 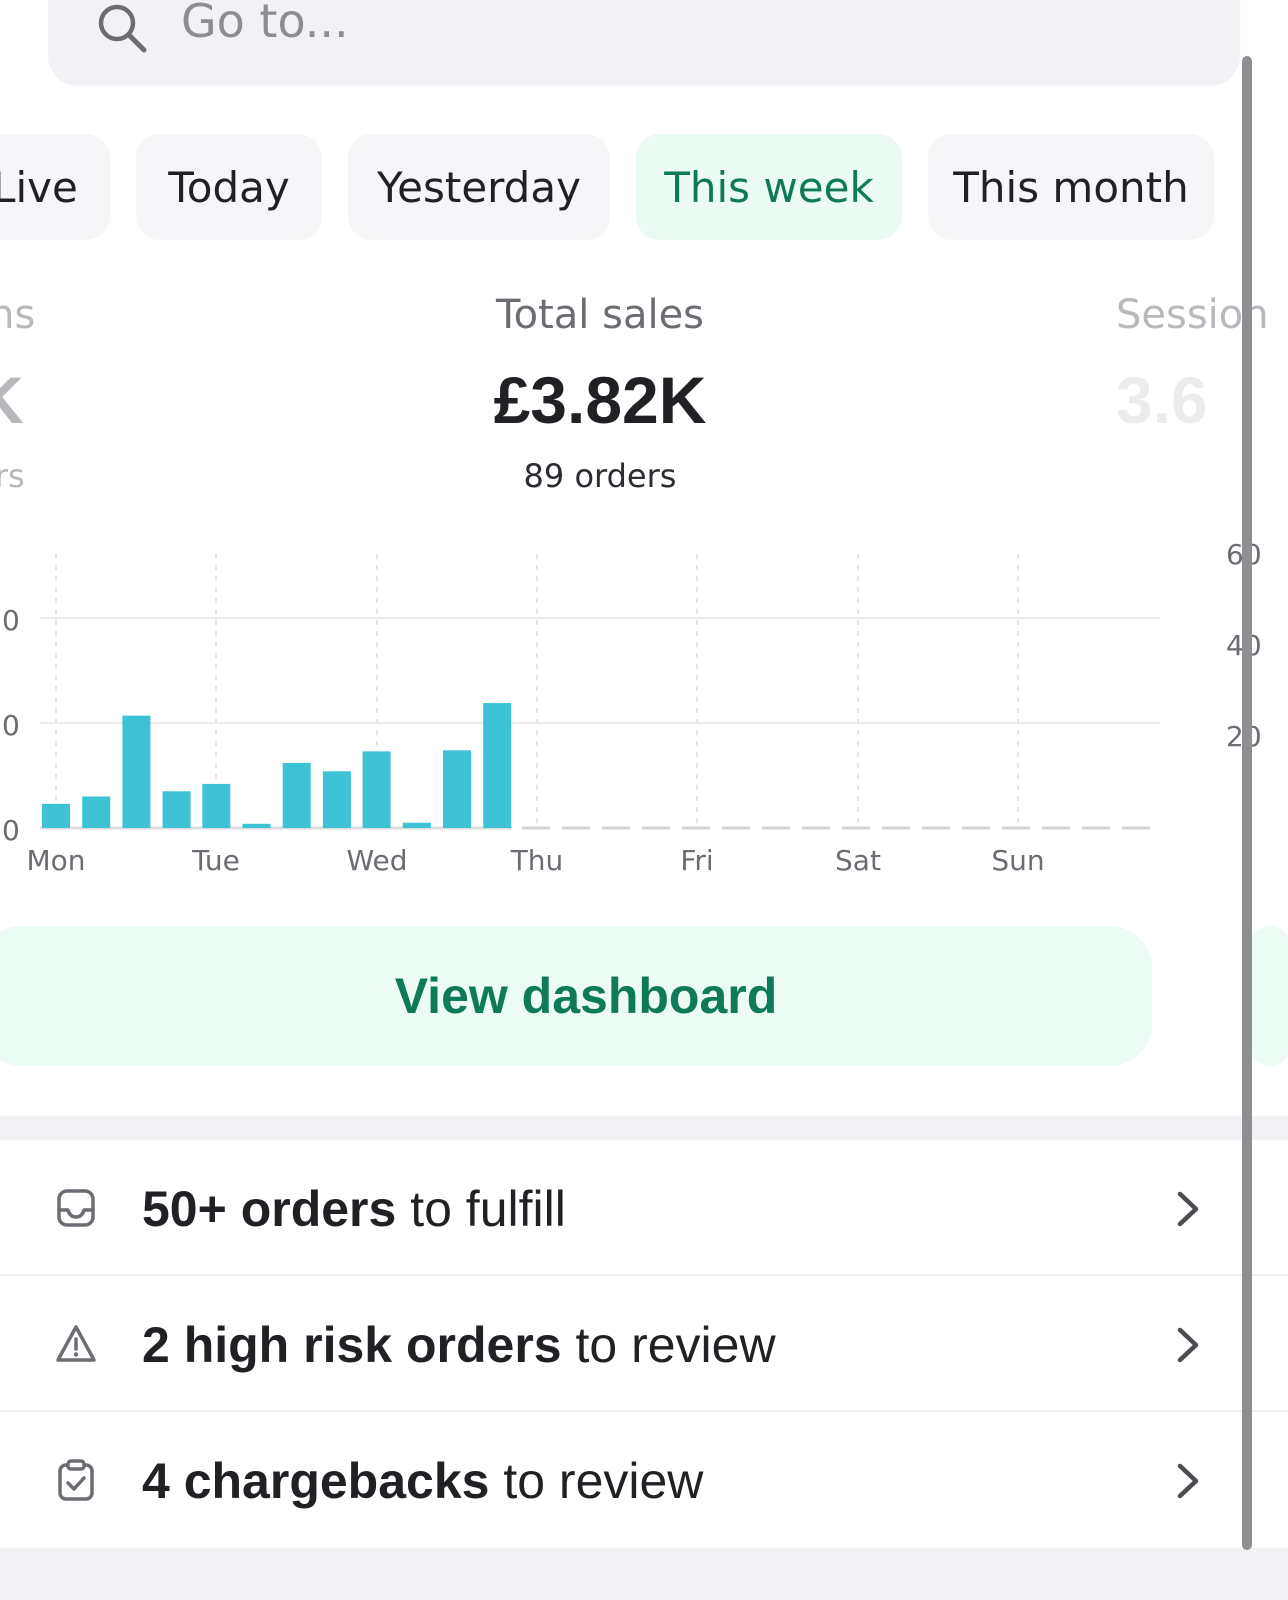 What do you see at coordinates (858, 860) in the screenshot?
I see `x-tick-label: Sat` at bounding box center [858, 860].